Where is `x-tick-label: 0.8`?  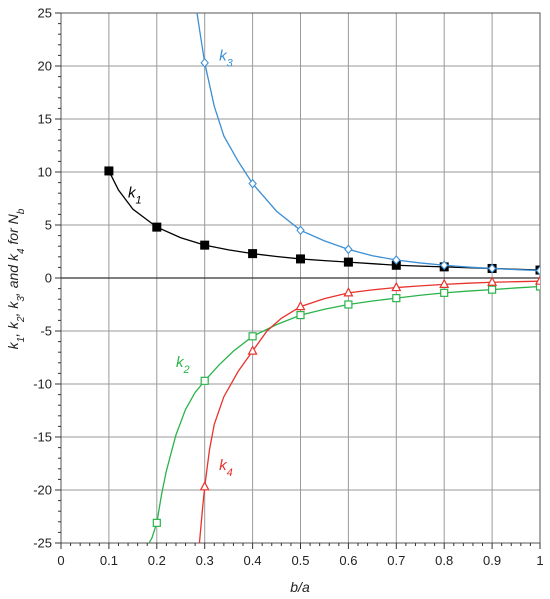 x-tick-label: 0.8 is located at coordinates (444, 560).